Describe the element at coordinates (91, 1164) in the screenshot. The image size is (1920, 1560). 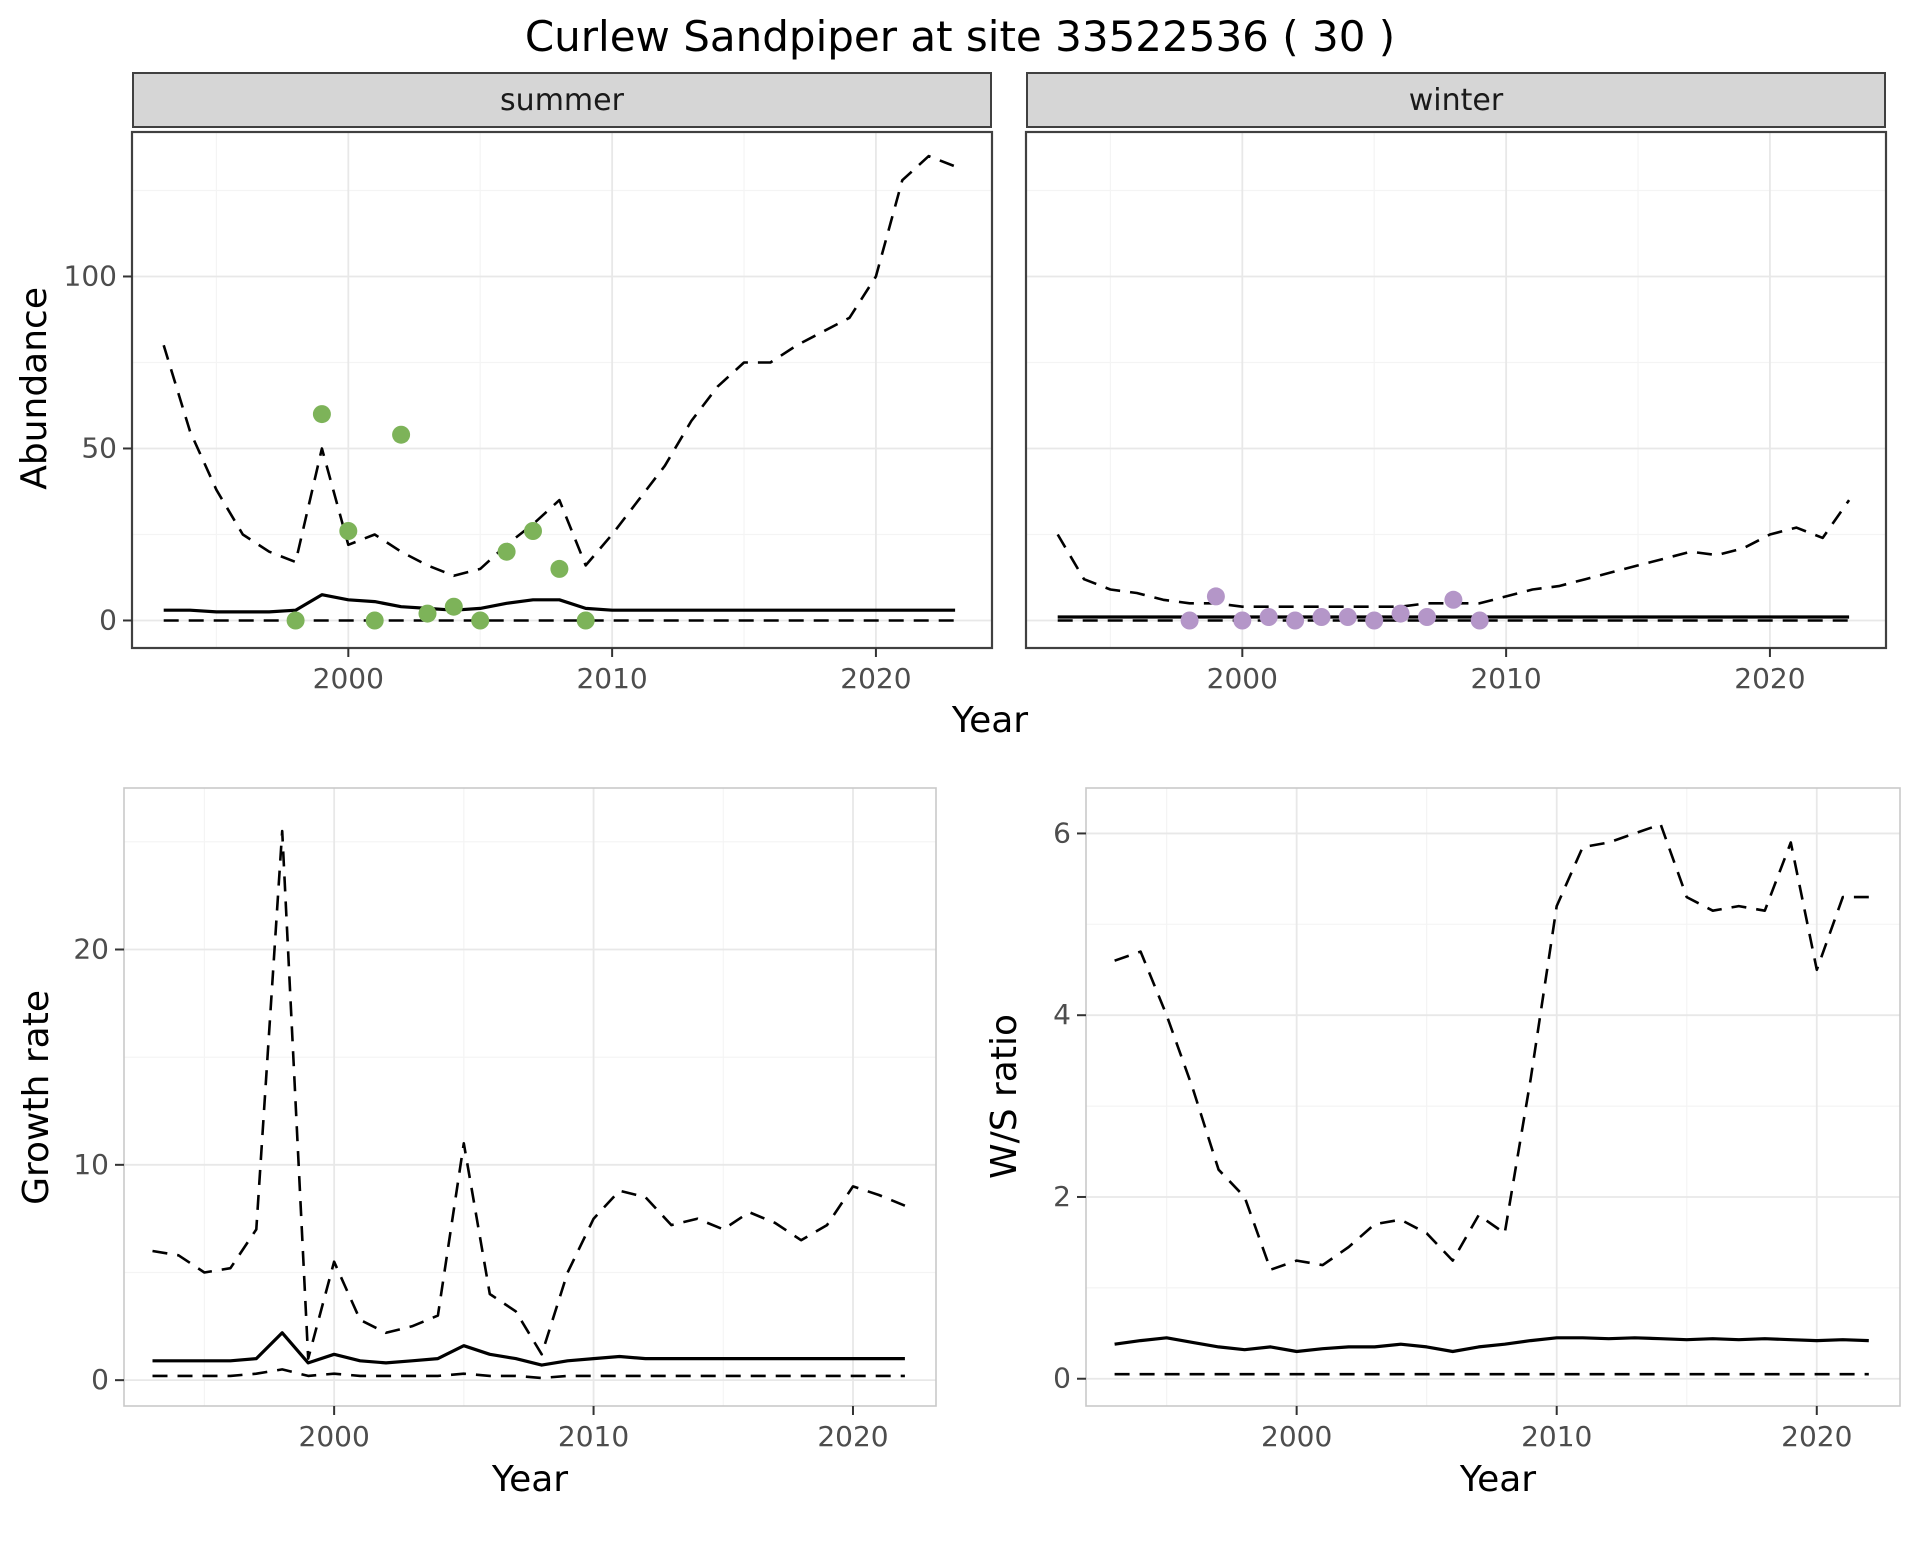
I see `svg-text: 10` at that location.